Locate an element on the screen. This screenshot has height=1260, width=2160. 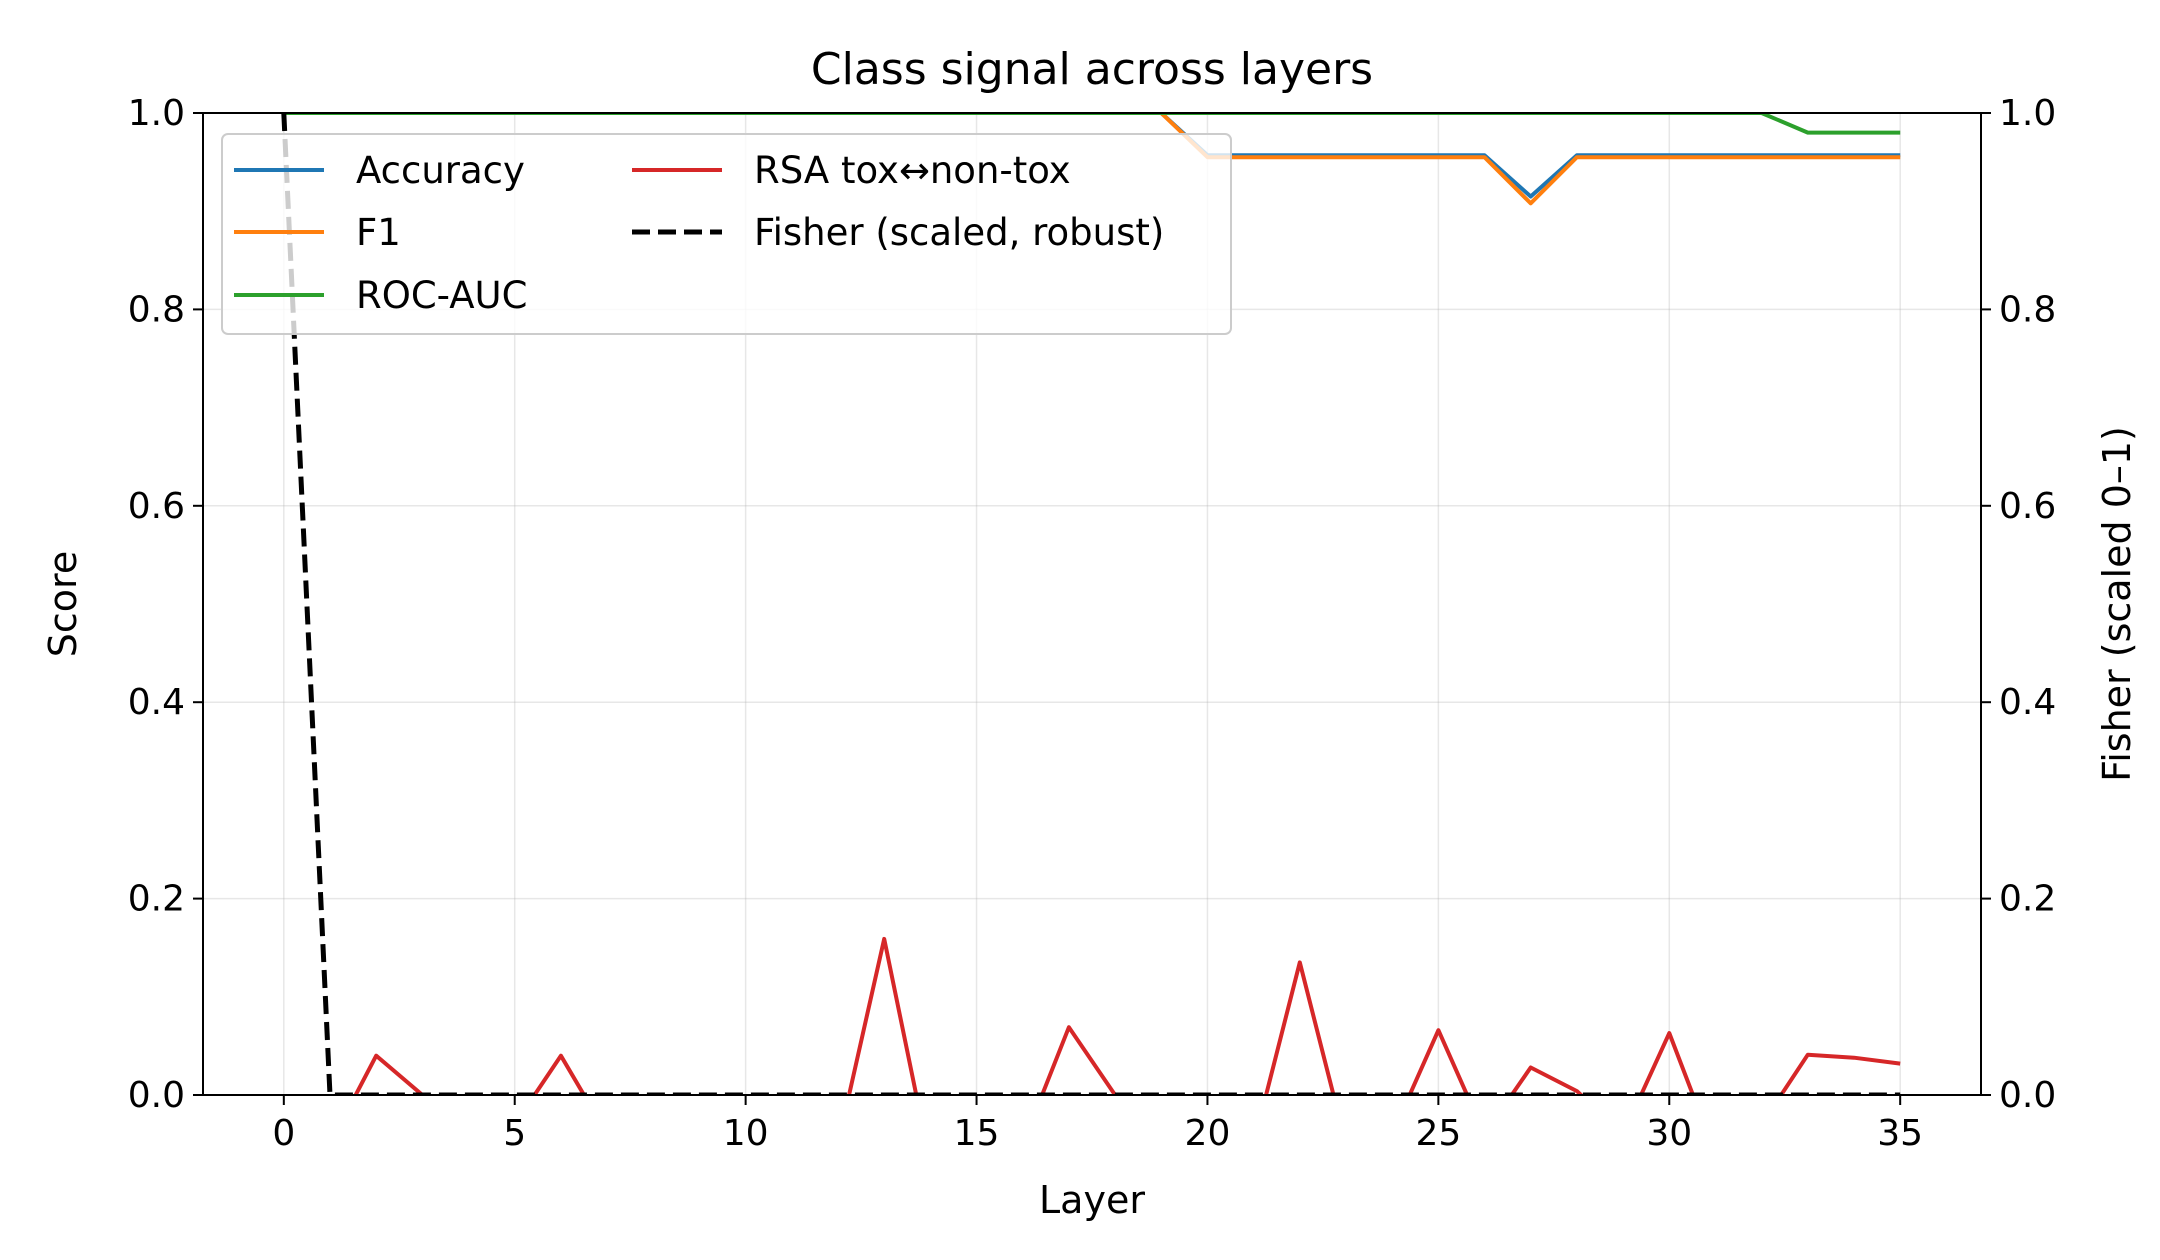
x-tick-label: 10 is located at coordinates (746, 1133).